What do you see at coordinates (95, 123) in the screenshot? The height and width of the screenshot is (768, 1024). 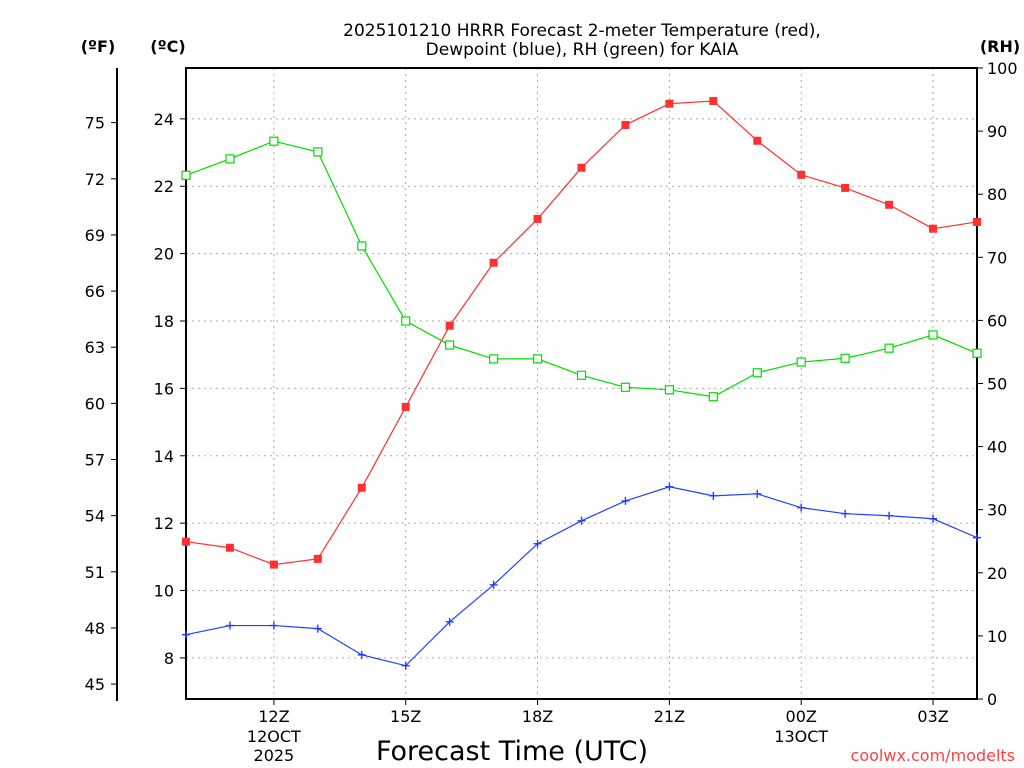 I see `fahrenheit-tick-label: 75` at bounding box center [95, 123].